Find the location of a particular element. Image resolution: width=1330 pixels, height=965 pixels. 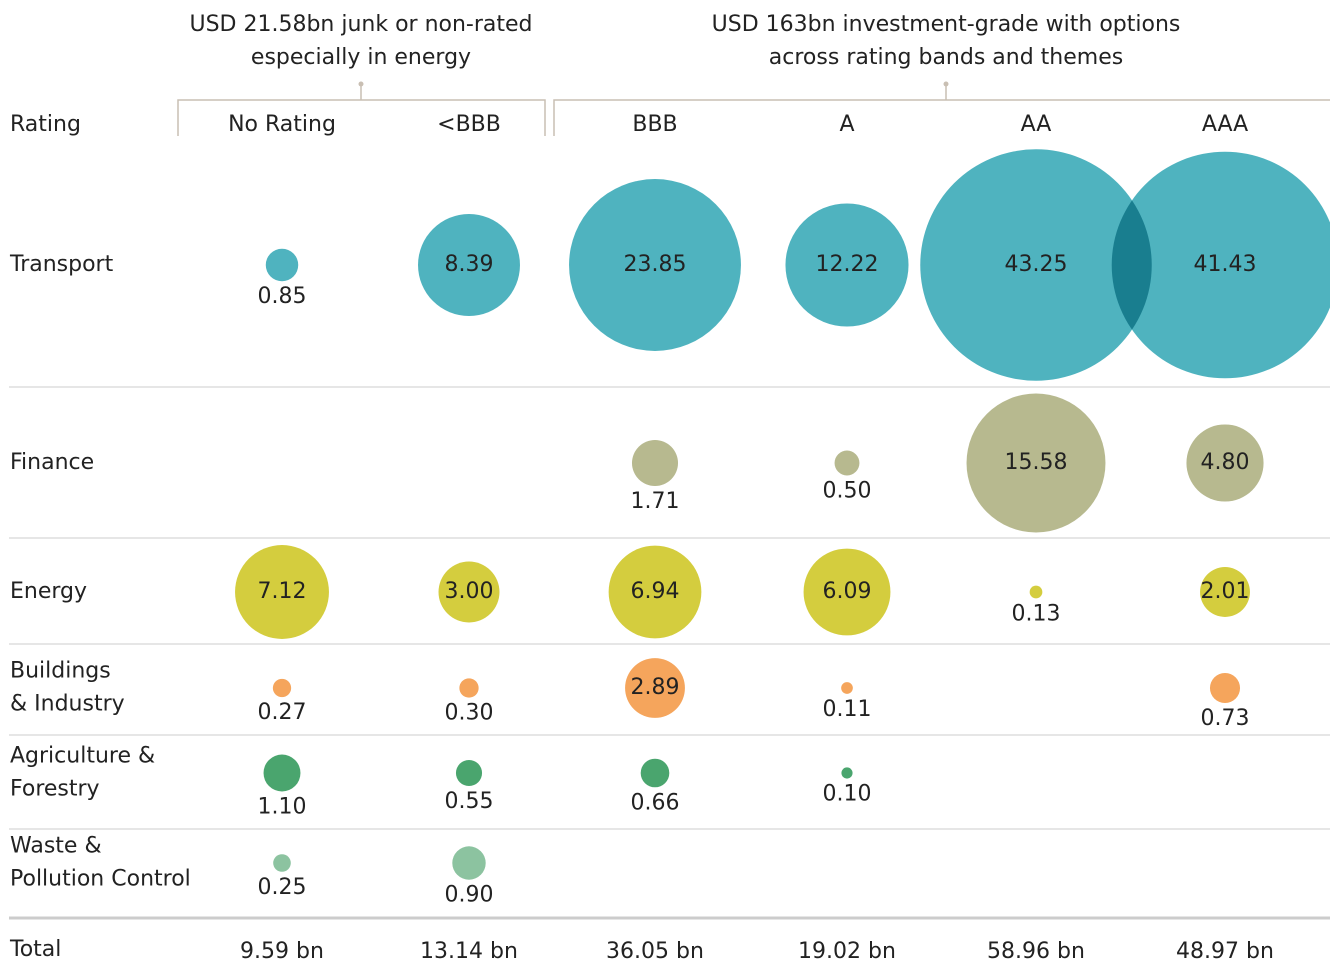

value-label: 8.39 is located at coordinates (469, 264).